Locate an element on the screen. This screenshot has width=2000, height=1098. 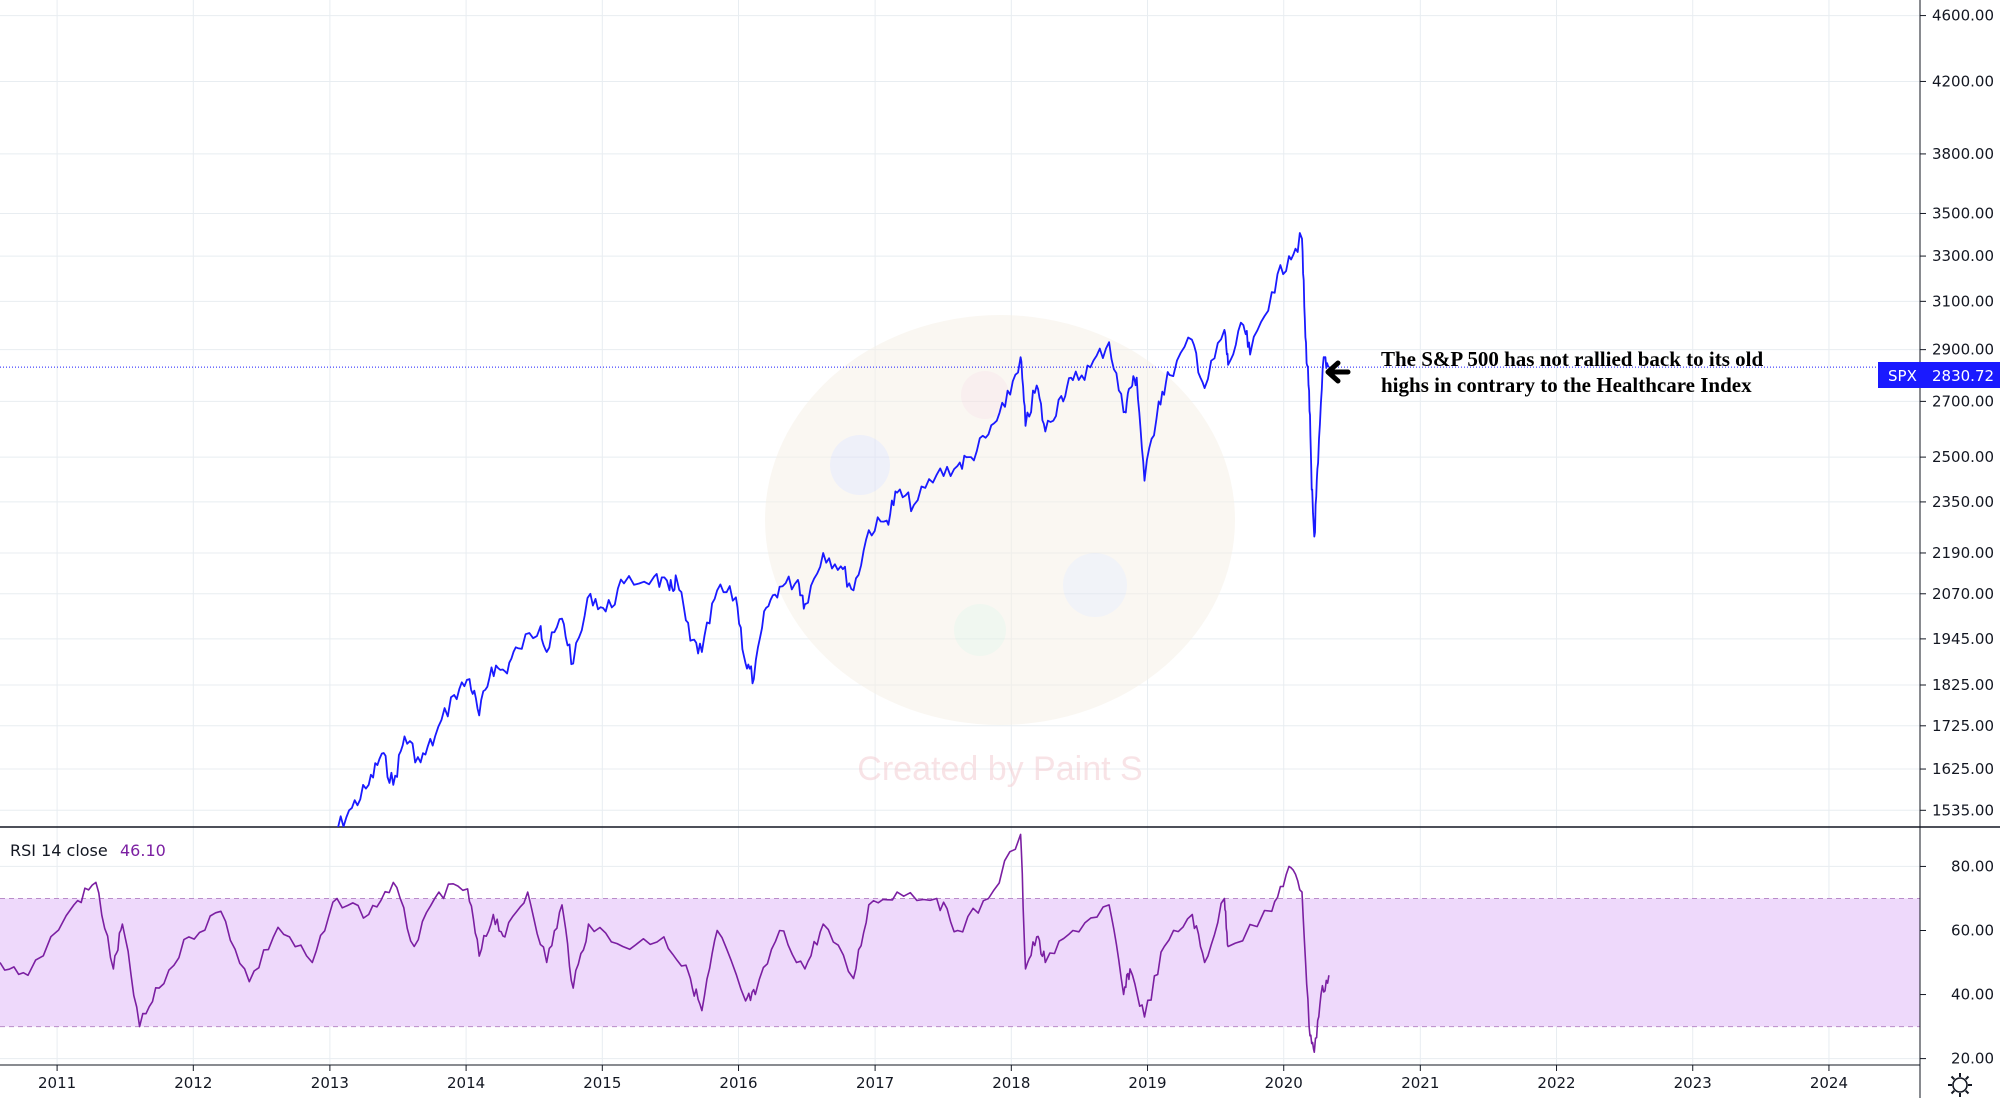
rsi-legend: RSI 14 close 46.10 is located at coordinates (88, 850).